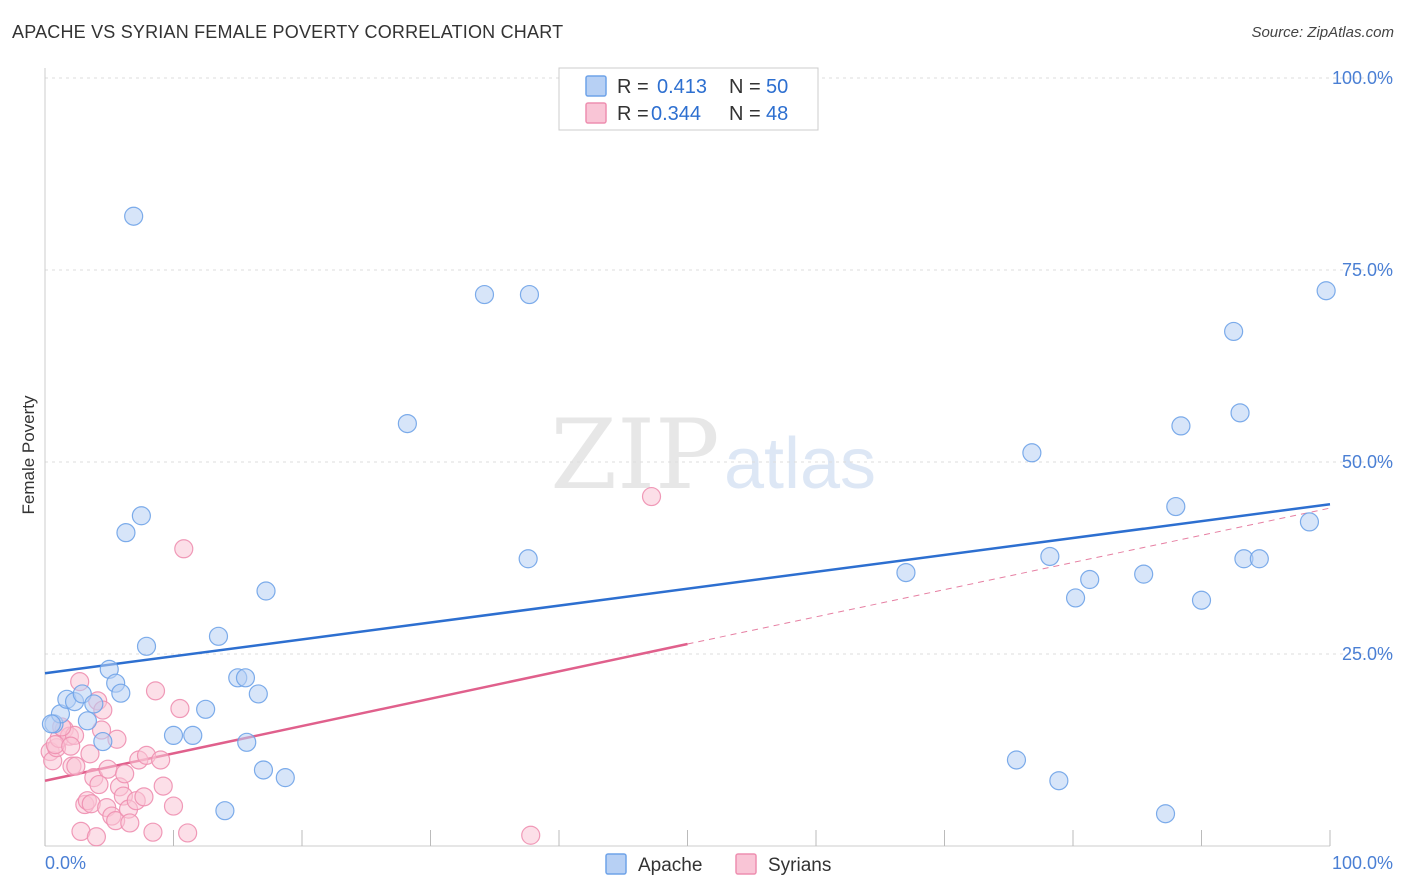 Image resolution: width=1406 pixels, height=892 pixels. What do you see at coordinates (633, 87) in the screenshot?
I see `legend-r-label-apache: R =` at bounding box center [633, 87].